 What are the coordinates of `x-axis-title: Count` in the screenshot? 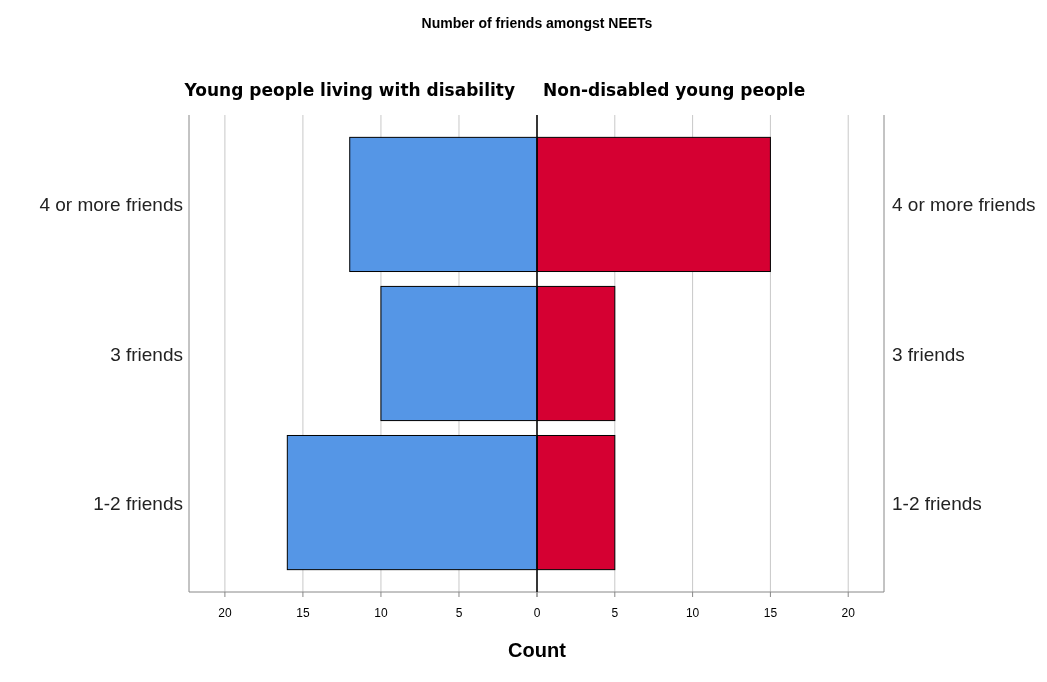 It's located at (537, 650).